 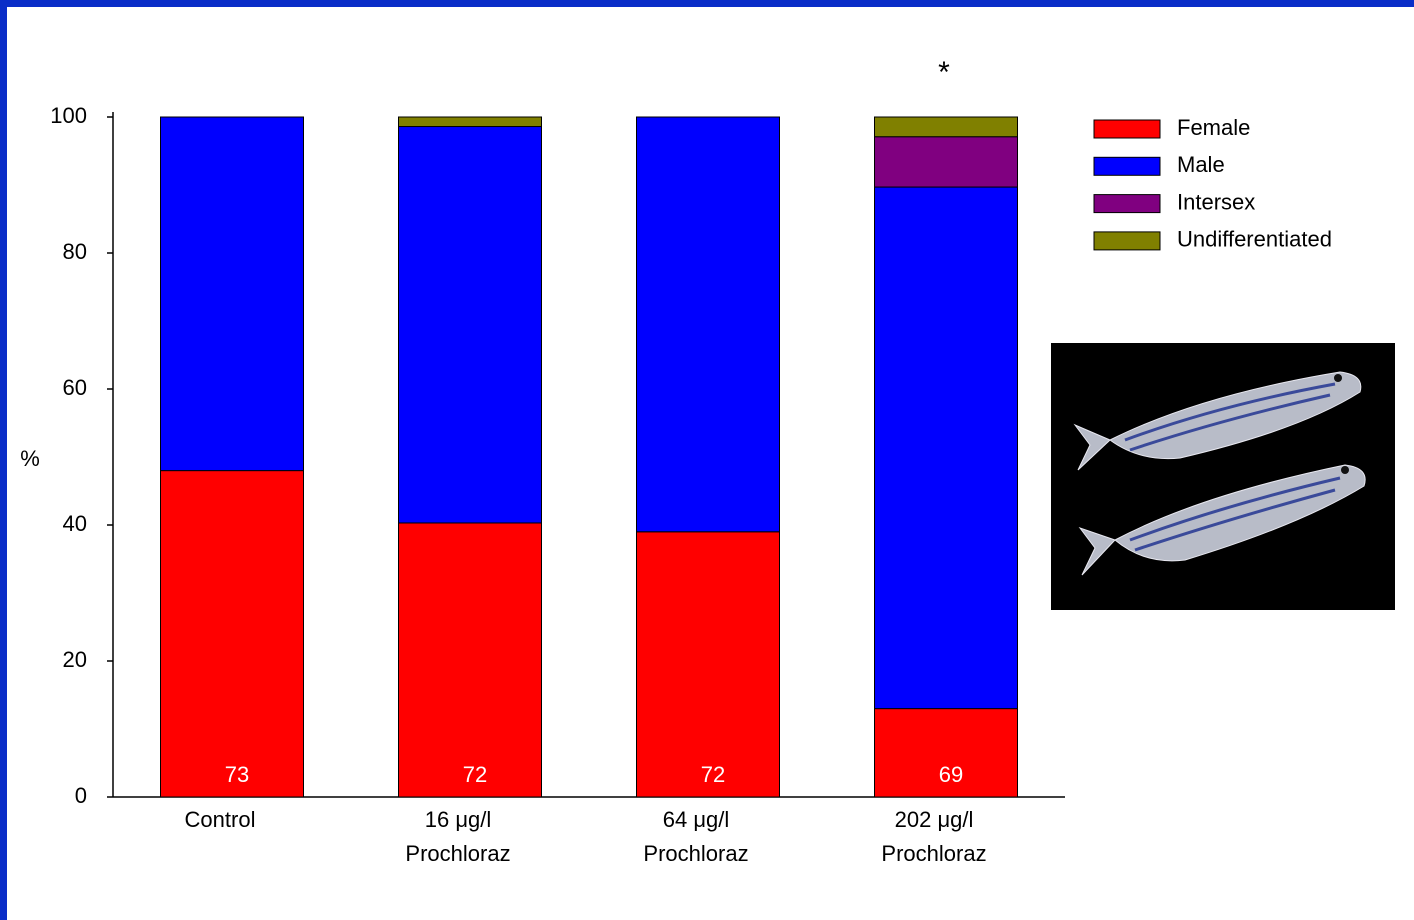 What do you see at coordinates (81, 795) in the screenshot?
I see `y-tick-label: 0` at bounding box center [81, 795].